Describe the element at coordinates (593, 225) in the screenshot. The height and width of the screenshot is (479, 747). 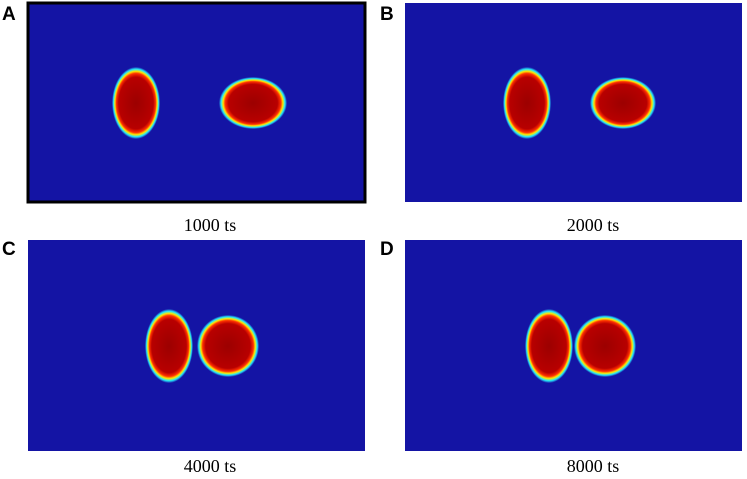
I see `panel-caption: 2000 ts` at that location.